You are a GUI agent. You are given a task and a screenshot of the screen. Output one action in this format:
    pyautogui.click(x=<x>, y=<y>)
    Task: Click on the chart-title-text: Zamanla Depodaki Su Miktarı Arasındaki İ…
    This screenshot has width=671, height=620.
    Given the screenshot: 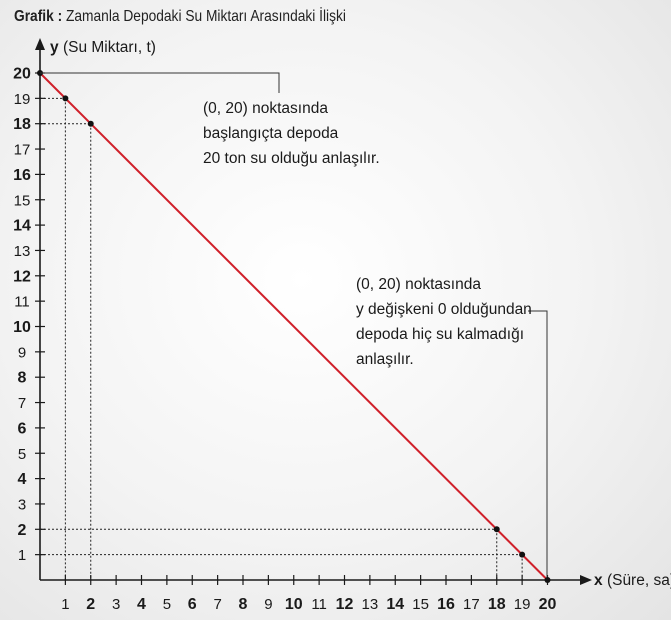 What is the action you would take?
    pyautogui.click(x=206, y=16)
    